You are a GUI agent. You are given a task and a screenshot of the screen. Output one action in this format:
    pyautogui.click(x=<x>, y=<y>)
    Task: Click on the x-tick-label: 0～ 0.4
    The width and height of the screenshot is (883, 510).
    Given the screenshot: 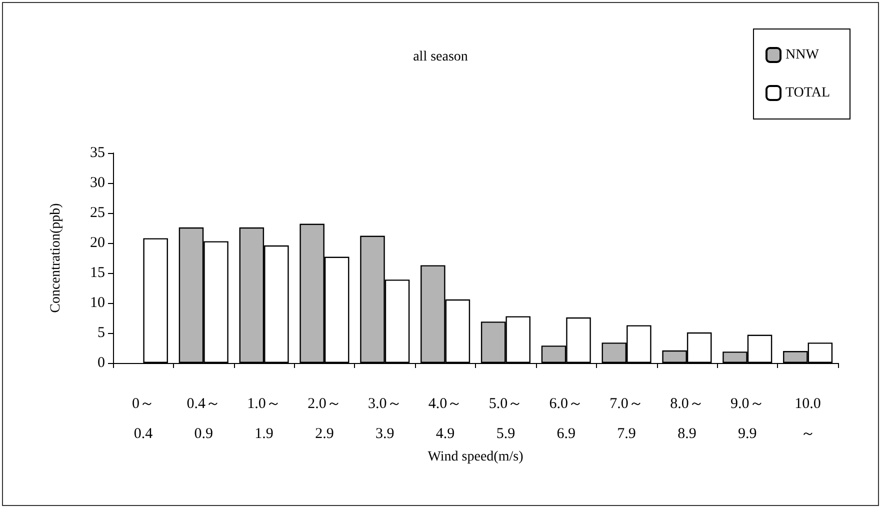 What is the action you would take?
    pyautogui.click(x=143, y=419)
    